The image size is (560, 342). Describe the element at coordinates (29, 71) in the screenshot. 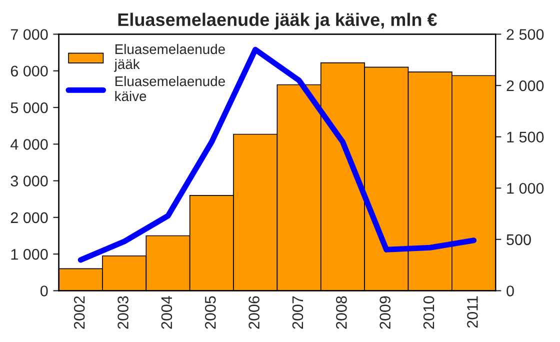

I see `y-tick-label: 6 000` at that location.